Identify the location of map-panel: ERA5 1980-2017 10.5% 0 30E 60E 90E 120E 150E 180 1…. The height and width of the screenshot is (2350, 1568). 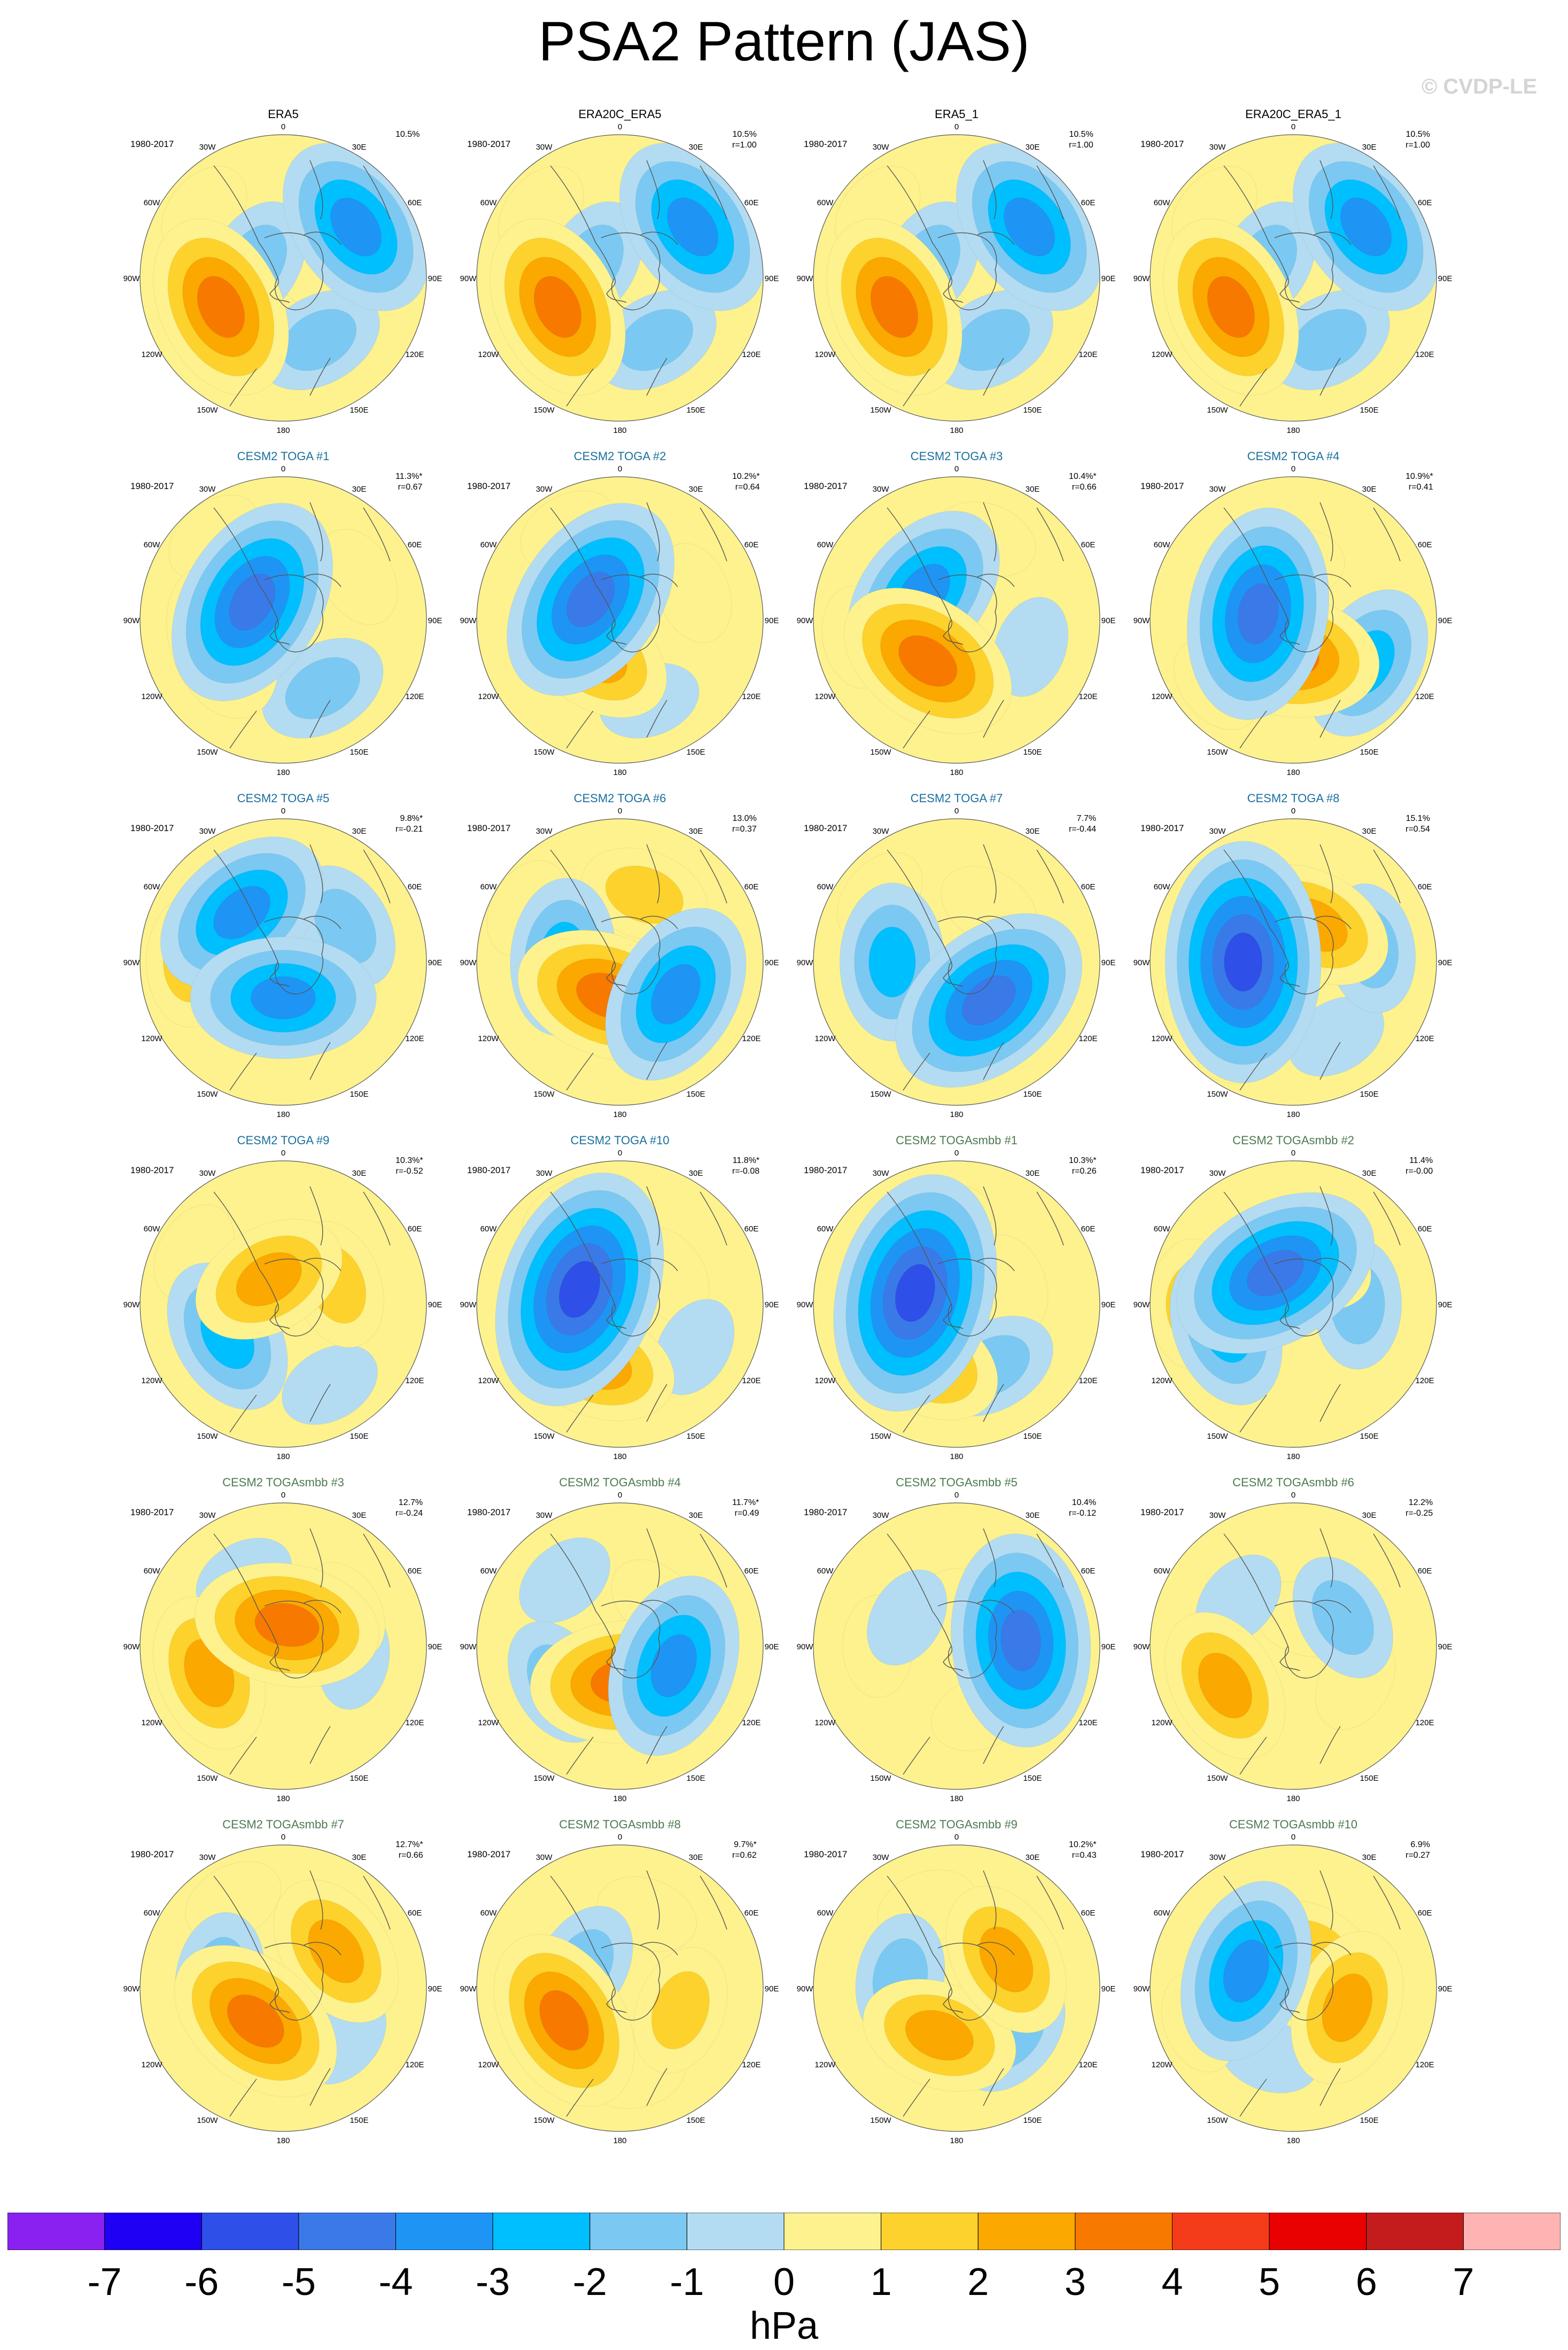
(283, 278).